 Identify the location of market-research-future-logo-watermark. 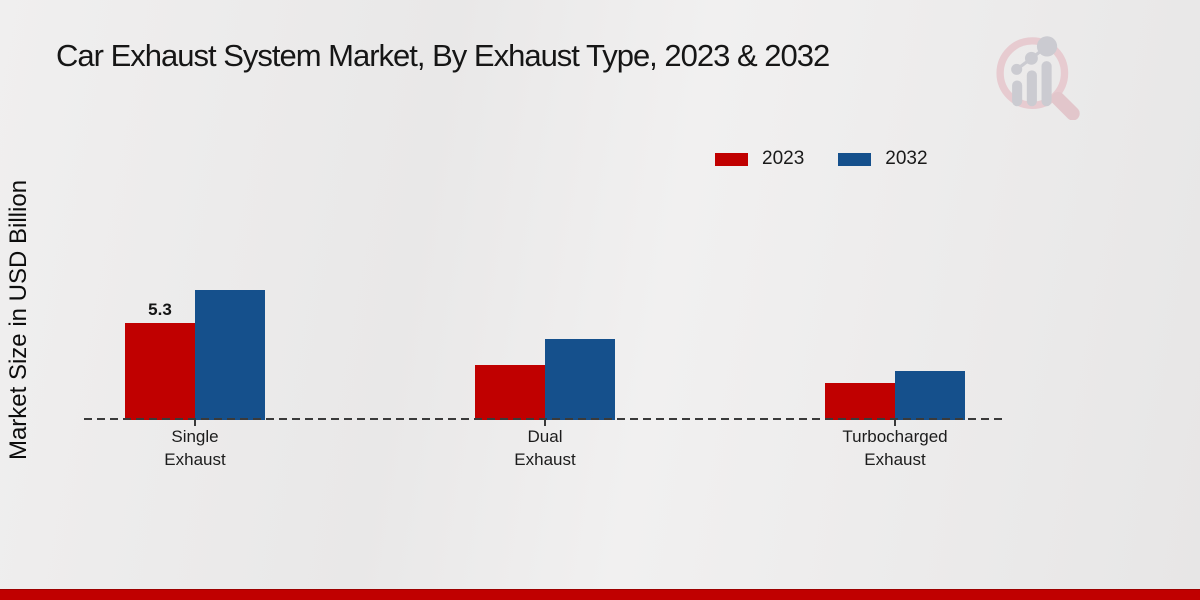
(1038, 78).